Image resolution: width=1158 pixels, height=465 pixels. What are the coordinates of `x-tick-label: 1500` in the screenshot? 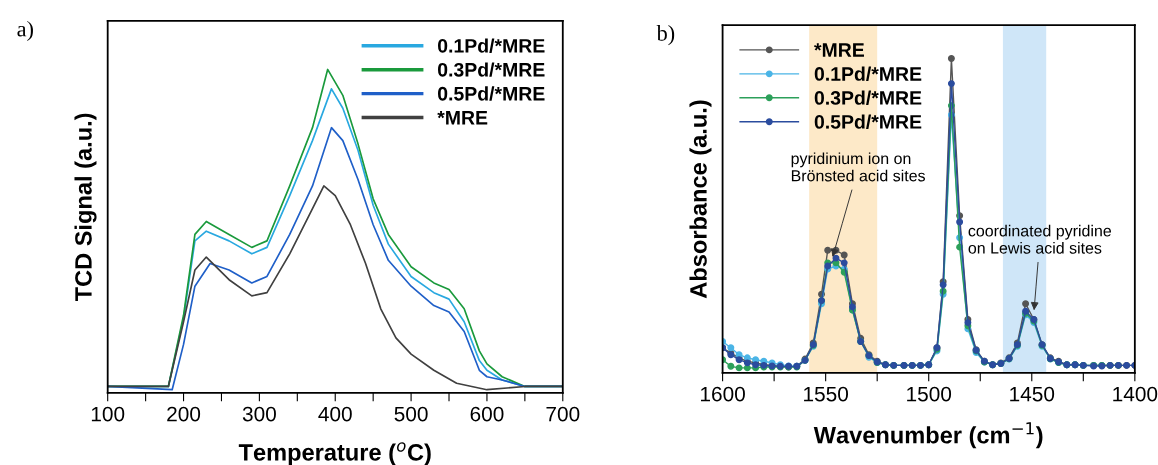 It's located at (929, 394).